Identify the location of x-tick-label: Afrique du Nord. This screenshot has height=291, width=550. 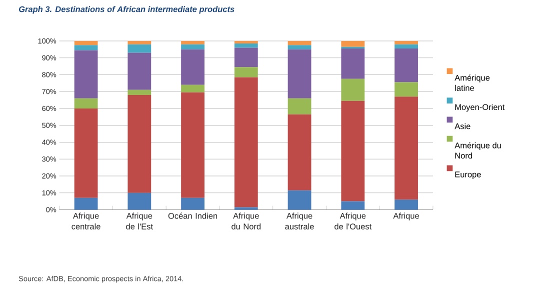
(246, 221).